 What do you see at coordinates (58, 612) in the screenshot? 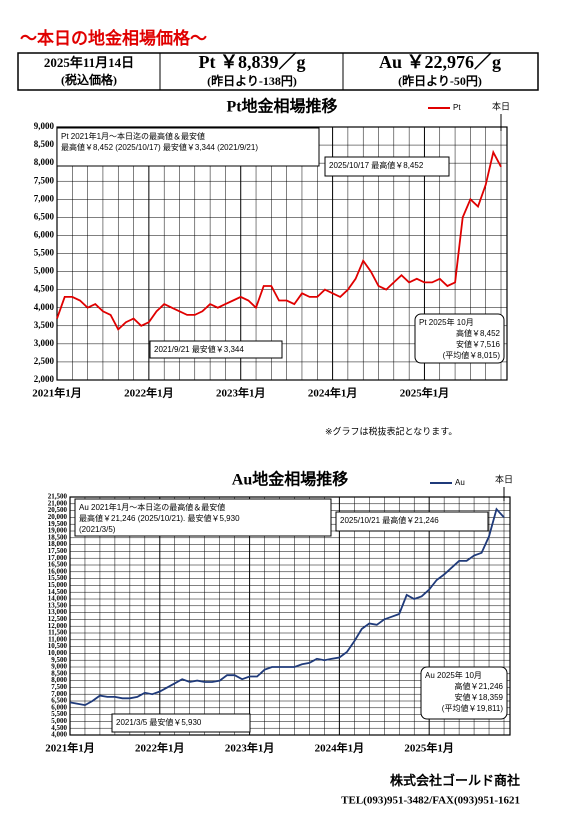
I see `y-tick-label: 13,000` at bounding box center [58, 612].